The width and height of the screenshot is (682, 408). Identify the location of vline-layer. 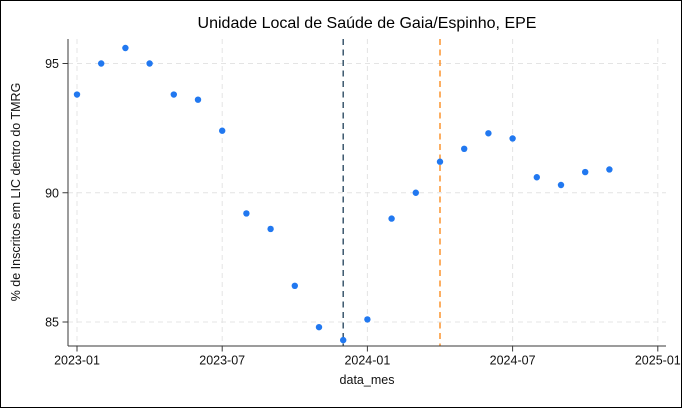
(391, 192).